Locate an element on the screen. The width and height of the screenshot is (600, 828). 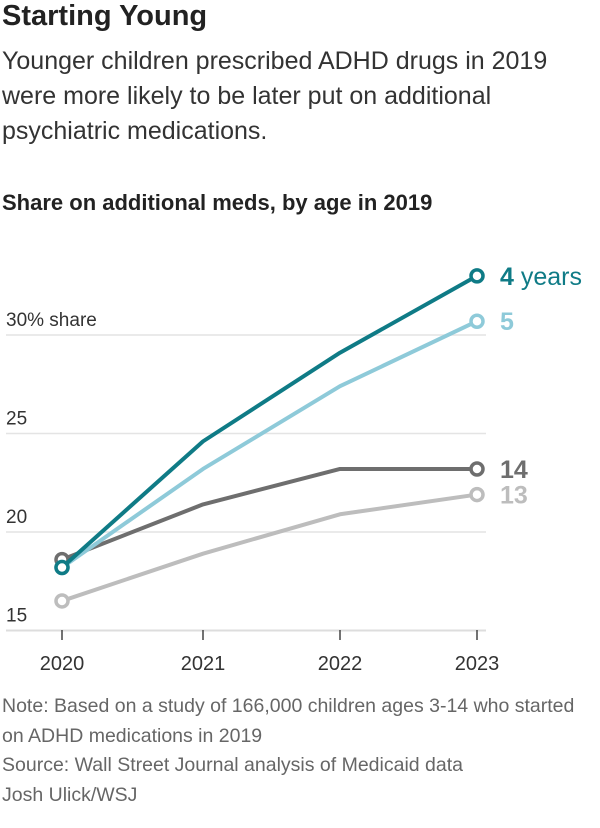
series-label-number: 13 is located at coordinates (514, 496).